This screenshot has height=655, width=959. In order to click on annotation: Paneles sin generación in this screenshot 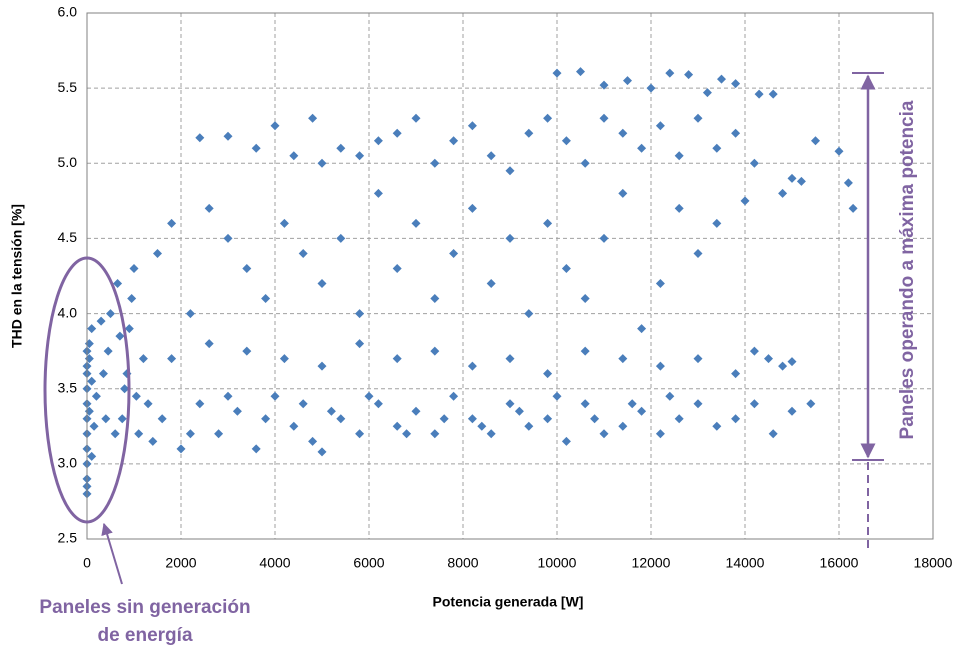, I will do `click(144, 607)`.